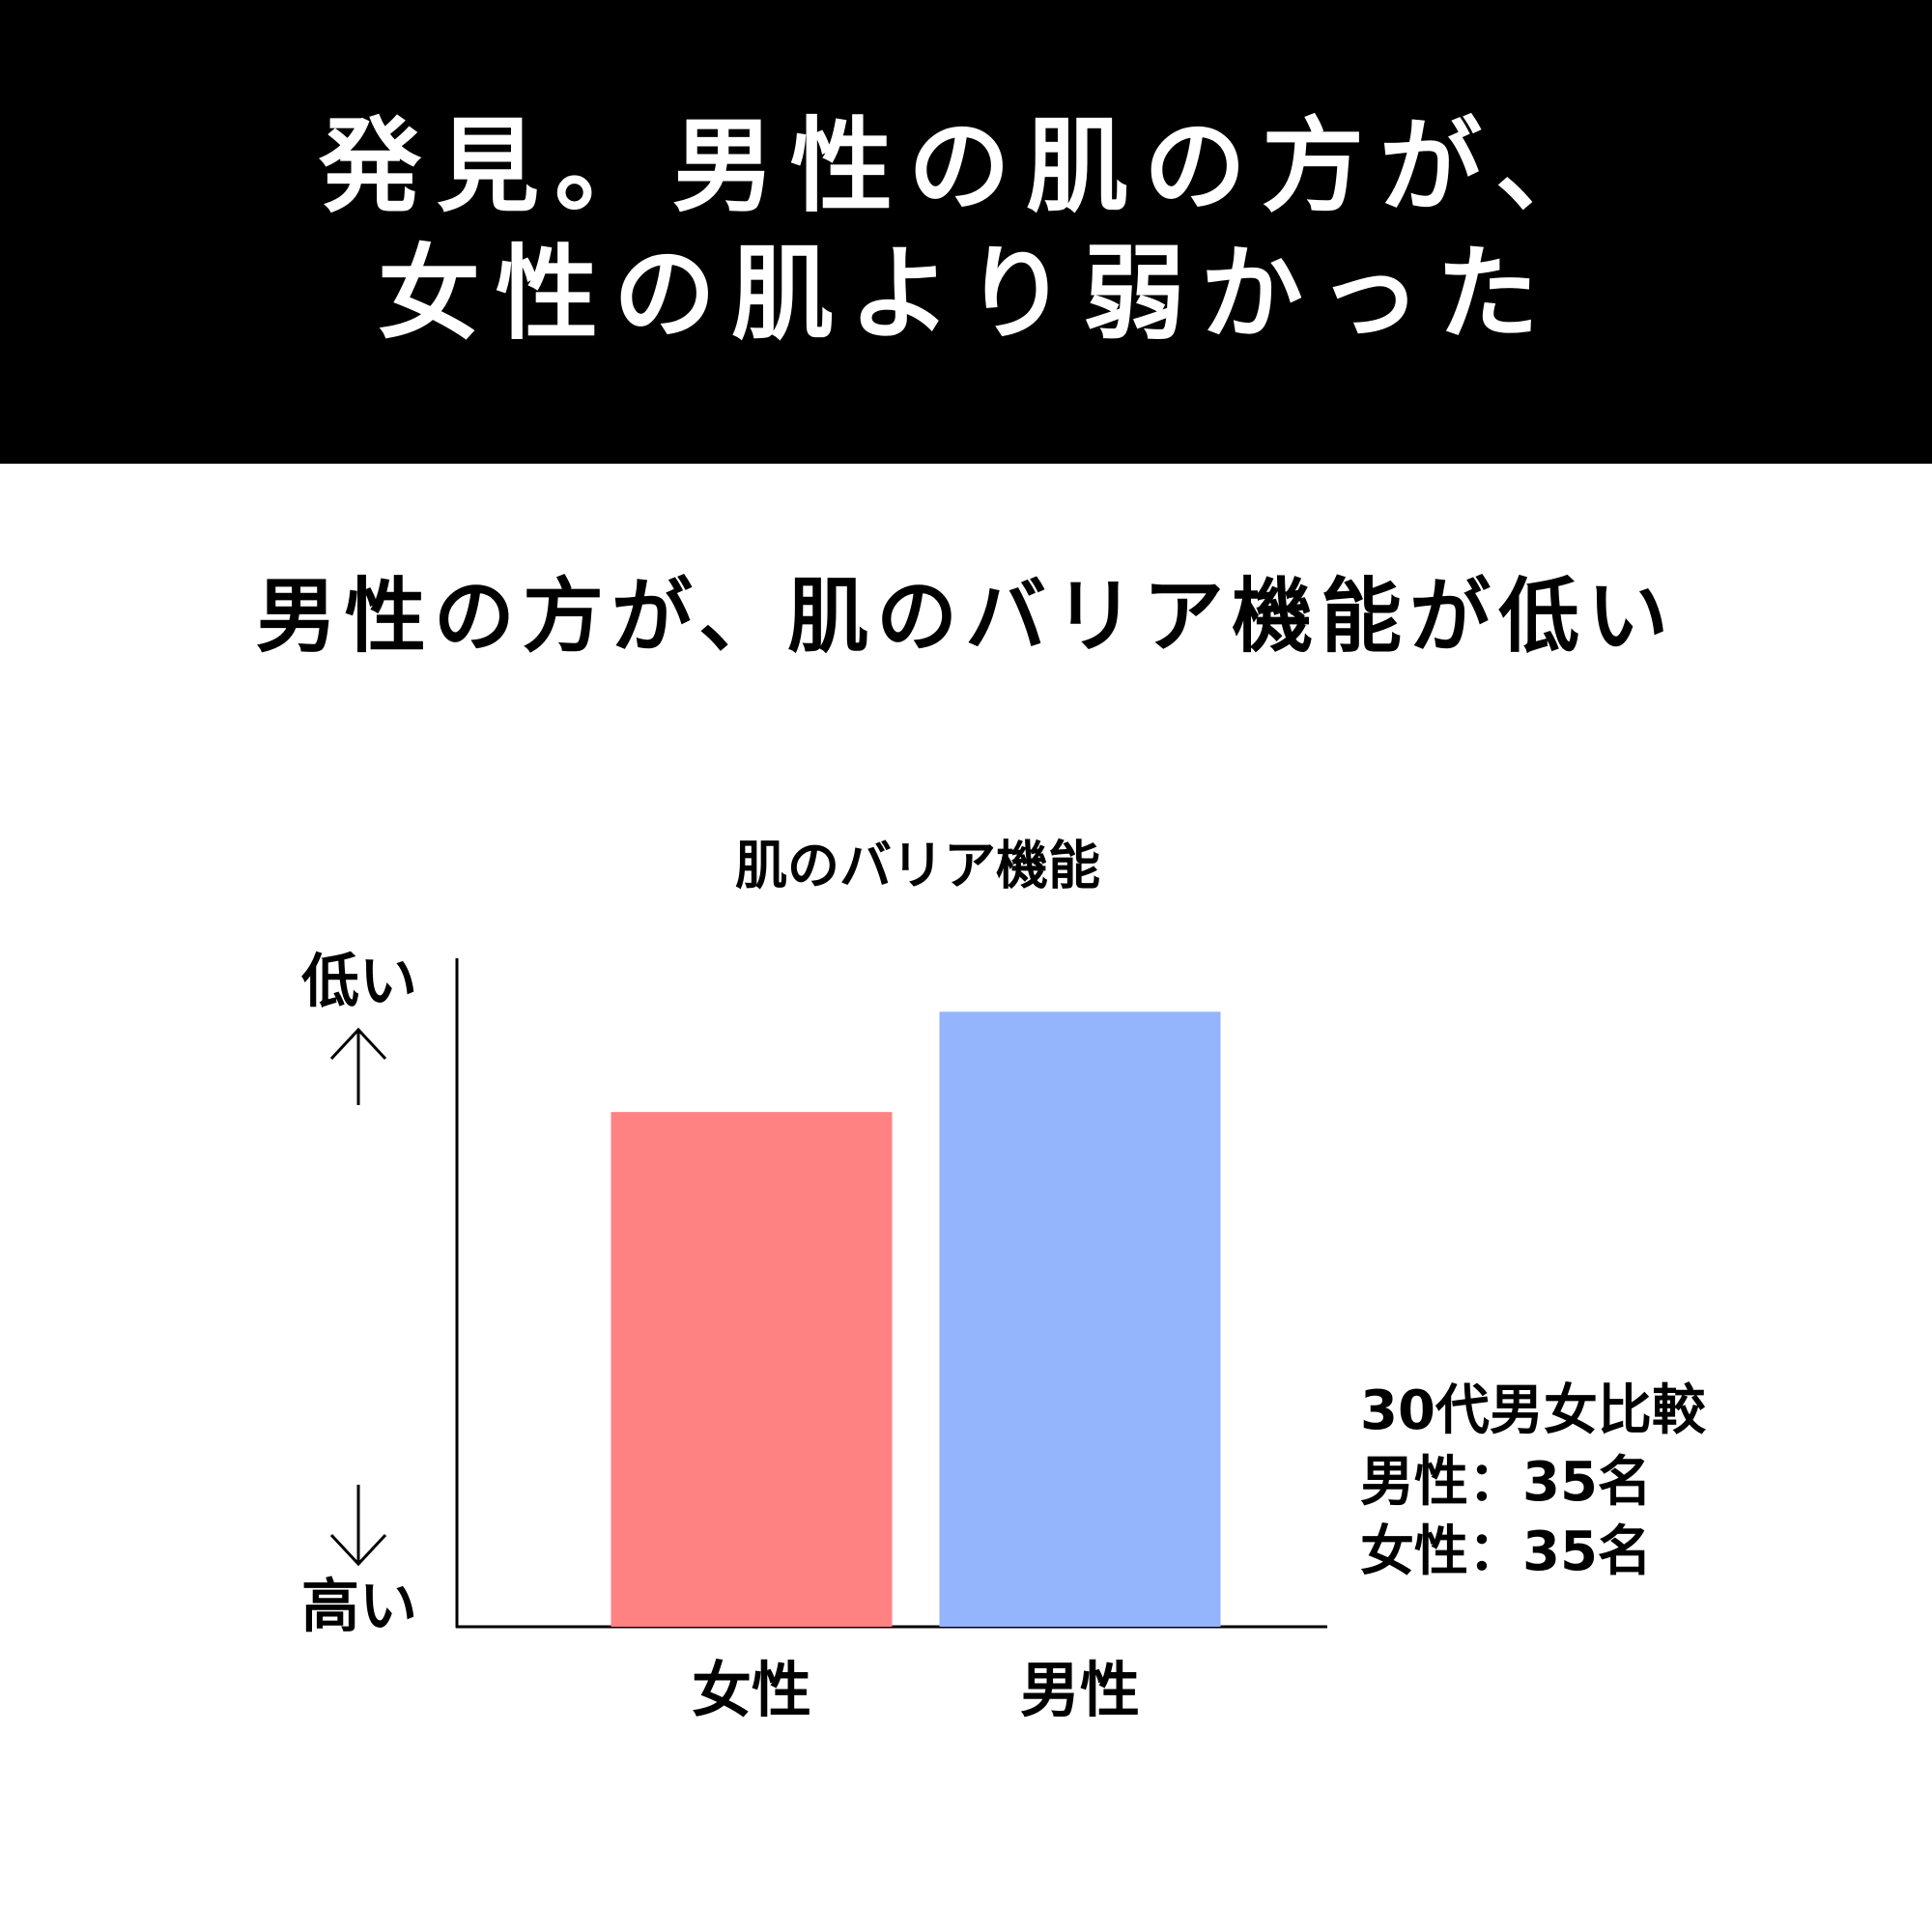  Describe the element at coordinates (358, 1526) in the screenshot. I see `down-arrow` at that location.